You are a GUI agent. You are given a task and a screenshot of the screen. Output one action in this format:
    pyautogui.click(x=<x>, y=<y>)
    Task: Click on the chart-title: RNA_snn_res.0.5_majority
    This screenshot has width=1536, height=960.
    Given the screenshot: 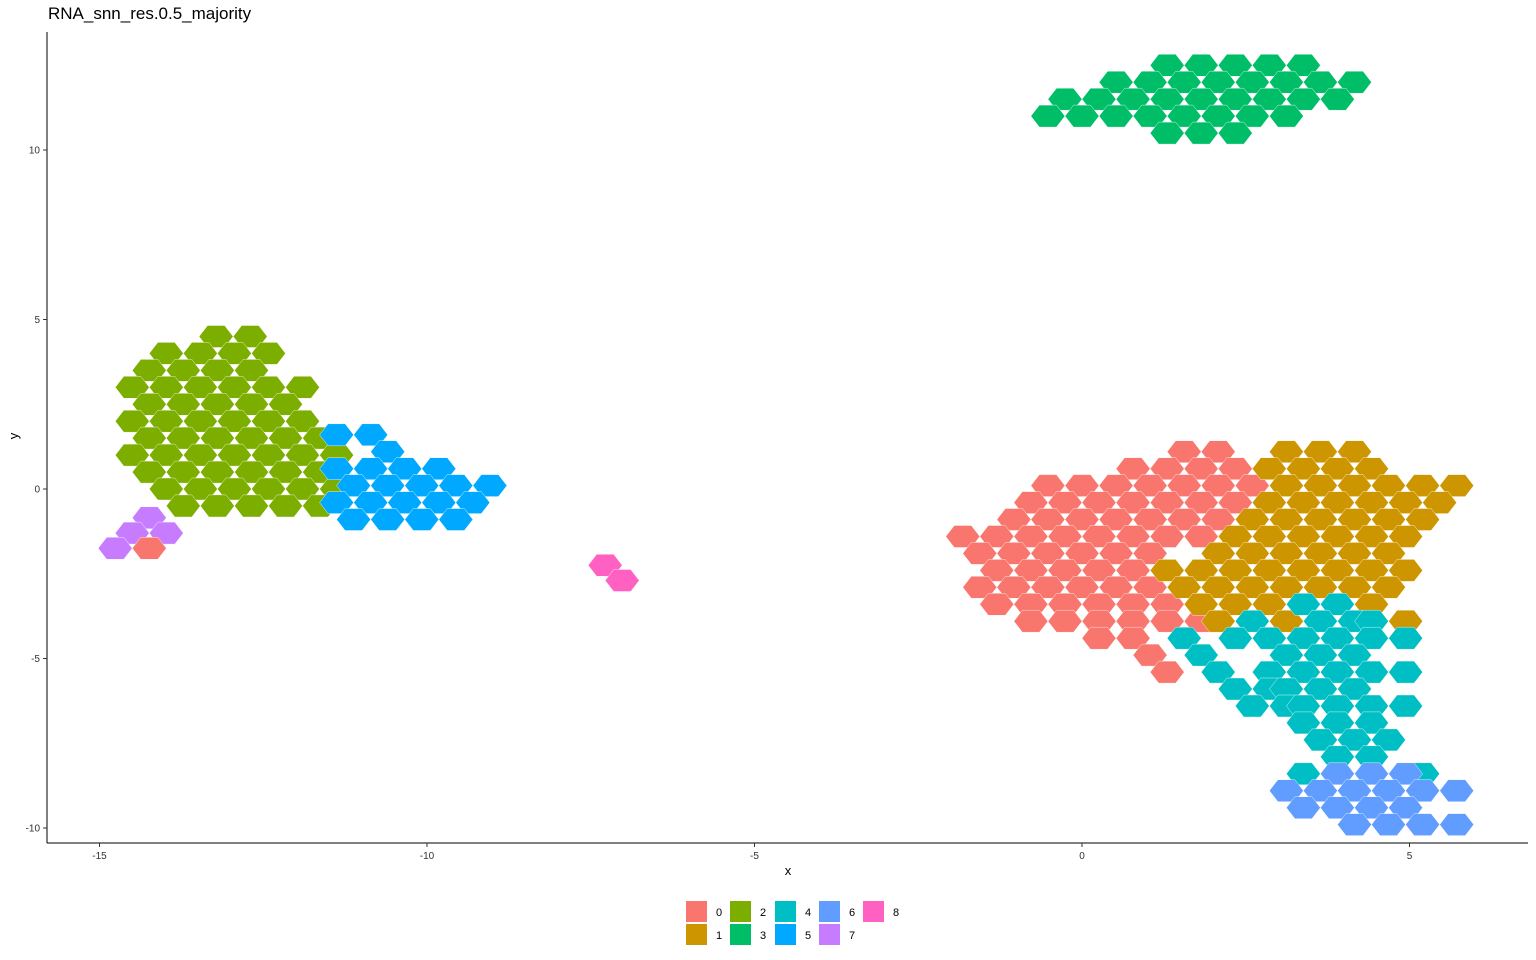 What is the action you would take?
    pyautogui.click(x=150, y=13)
    